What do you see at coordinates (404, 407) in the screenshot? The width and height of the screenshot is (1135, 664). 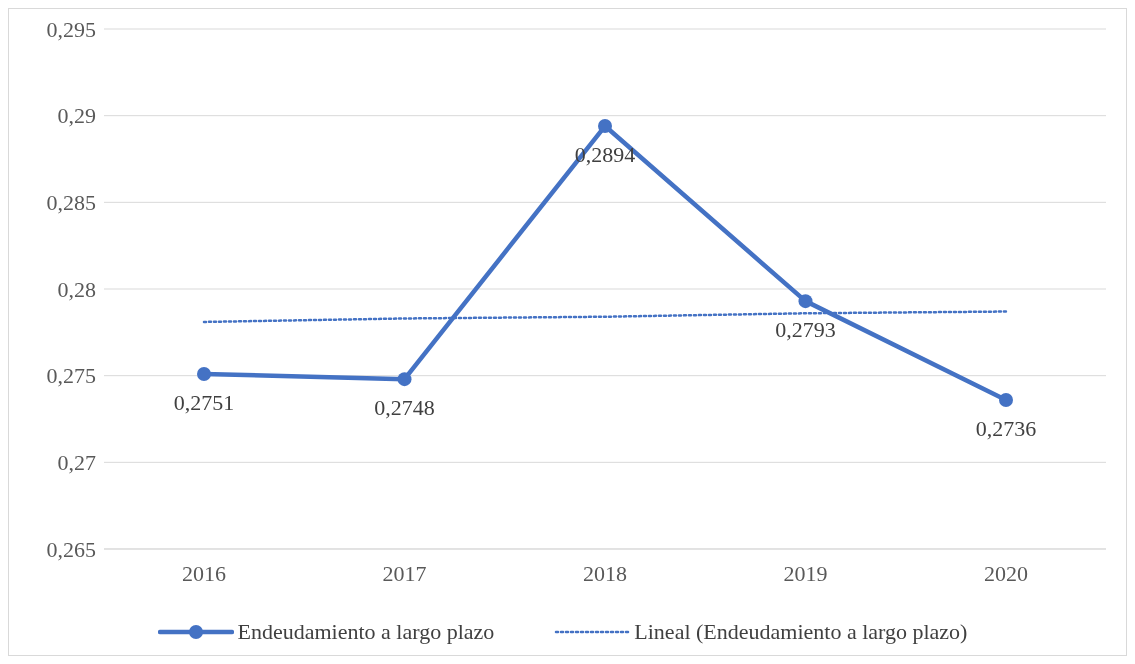 I see `data-label: 0,2748` at bounding box center [404, 407].